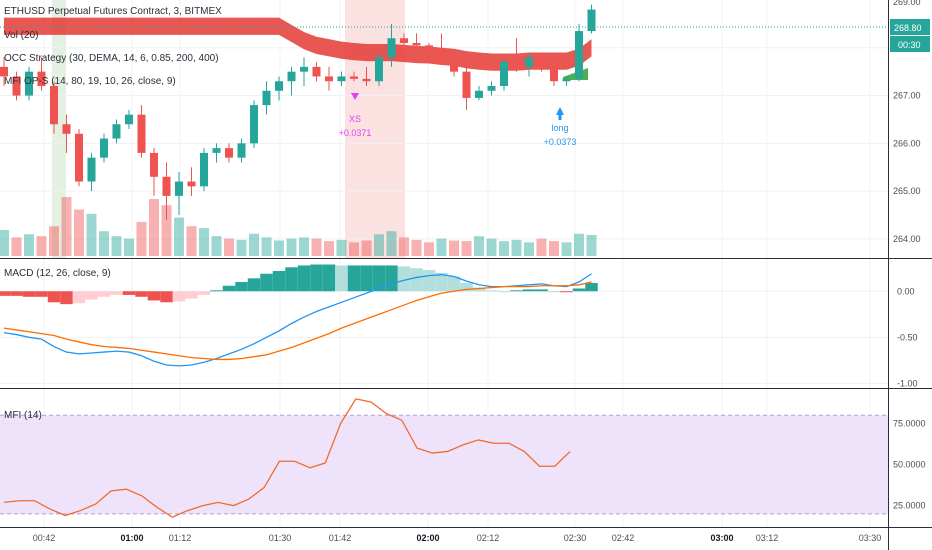  Describe the element at coordinates (907, 337) in the screenshot. I see `macd-axis: 0.00 -0.50 -1.00` at that location.